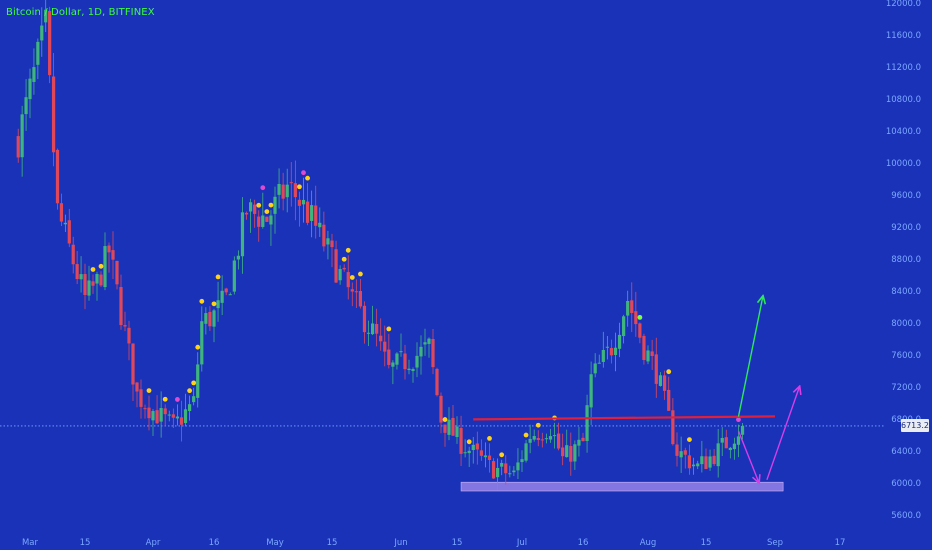  What do you see at coordinates (400, 543) in the screenshot?
I see `x-tick-label: Jun` at bounding box center [400, 543].